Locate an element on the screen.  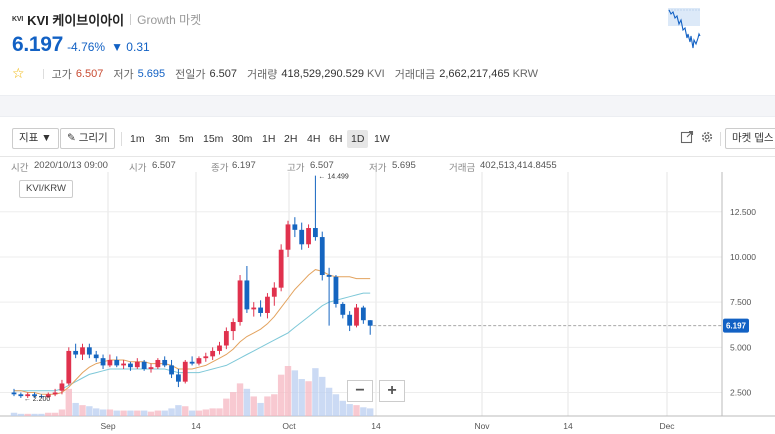
mini-sparkline-chart is located at coordinates (684, 28).